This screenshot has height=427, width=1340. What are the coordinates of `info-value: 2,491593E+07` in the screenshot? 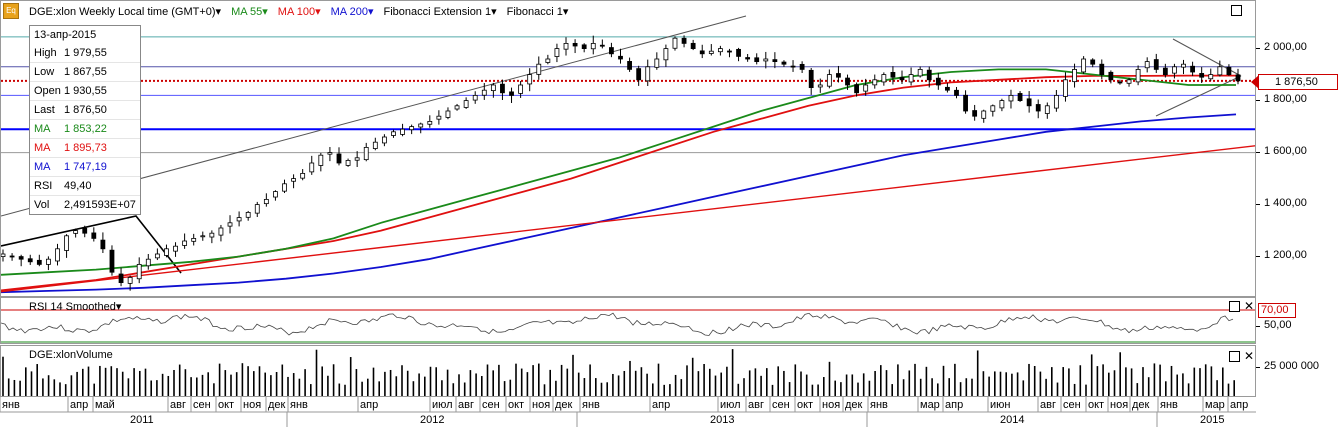 It's located at (100, 205).